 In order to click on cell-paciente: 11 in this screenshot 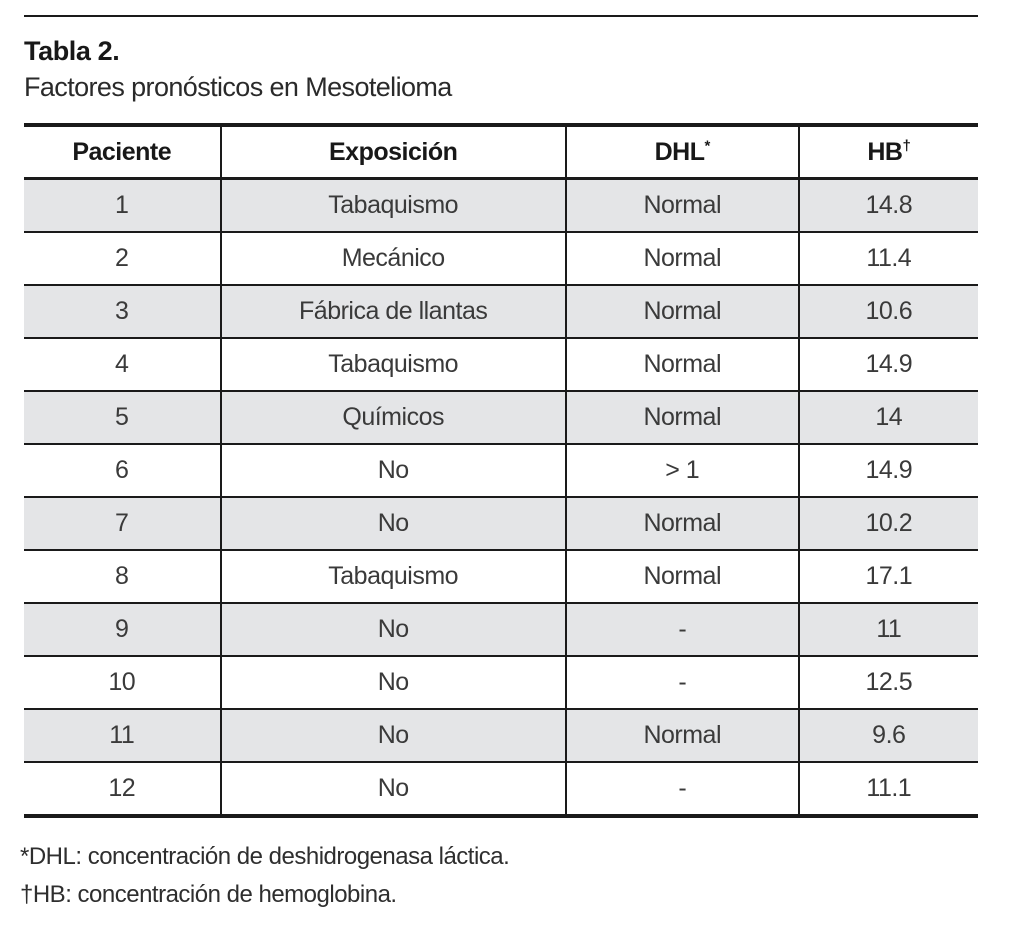, I will do `click(122, 735)`.